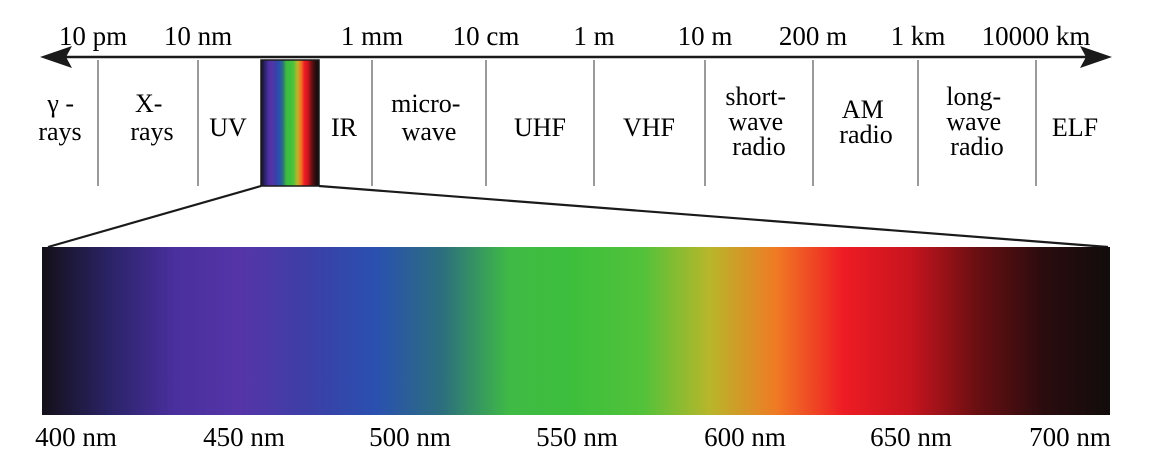 This screenshot has width=1150, height=463. Describe the element at coordinates (713, 216) in the screenshot. I see `zoom-line-right` at that location.